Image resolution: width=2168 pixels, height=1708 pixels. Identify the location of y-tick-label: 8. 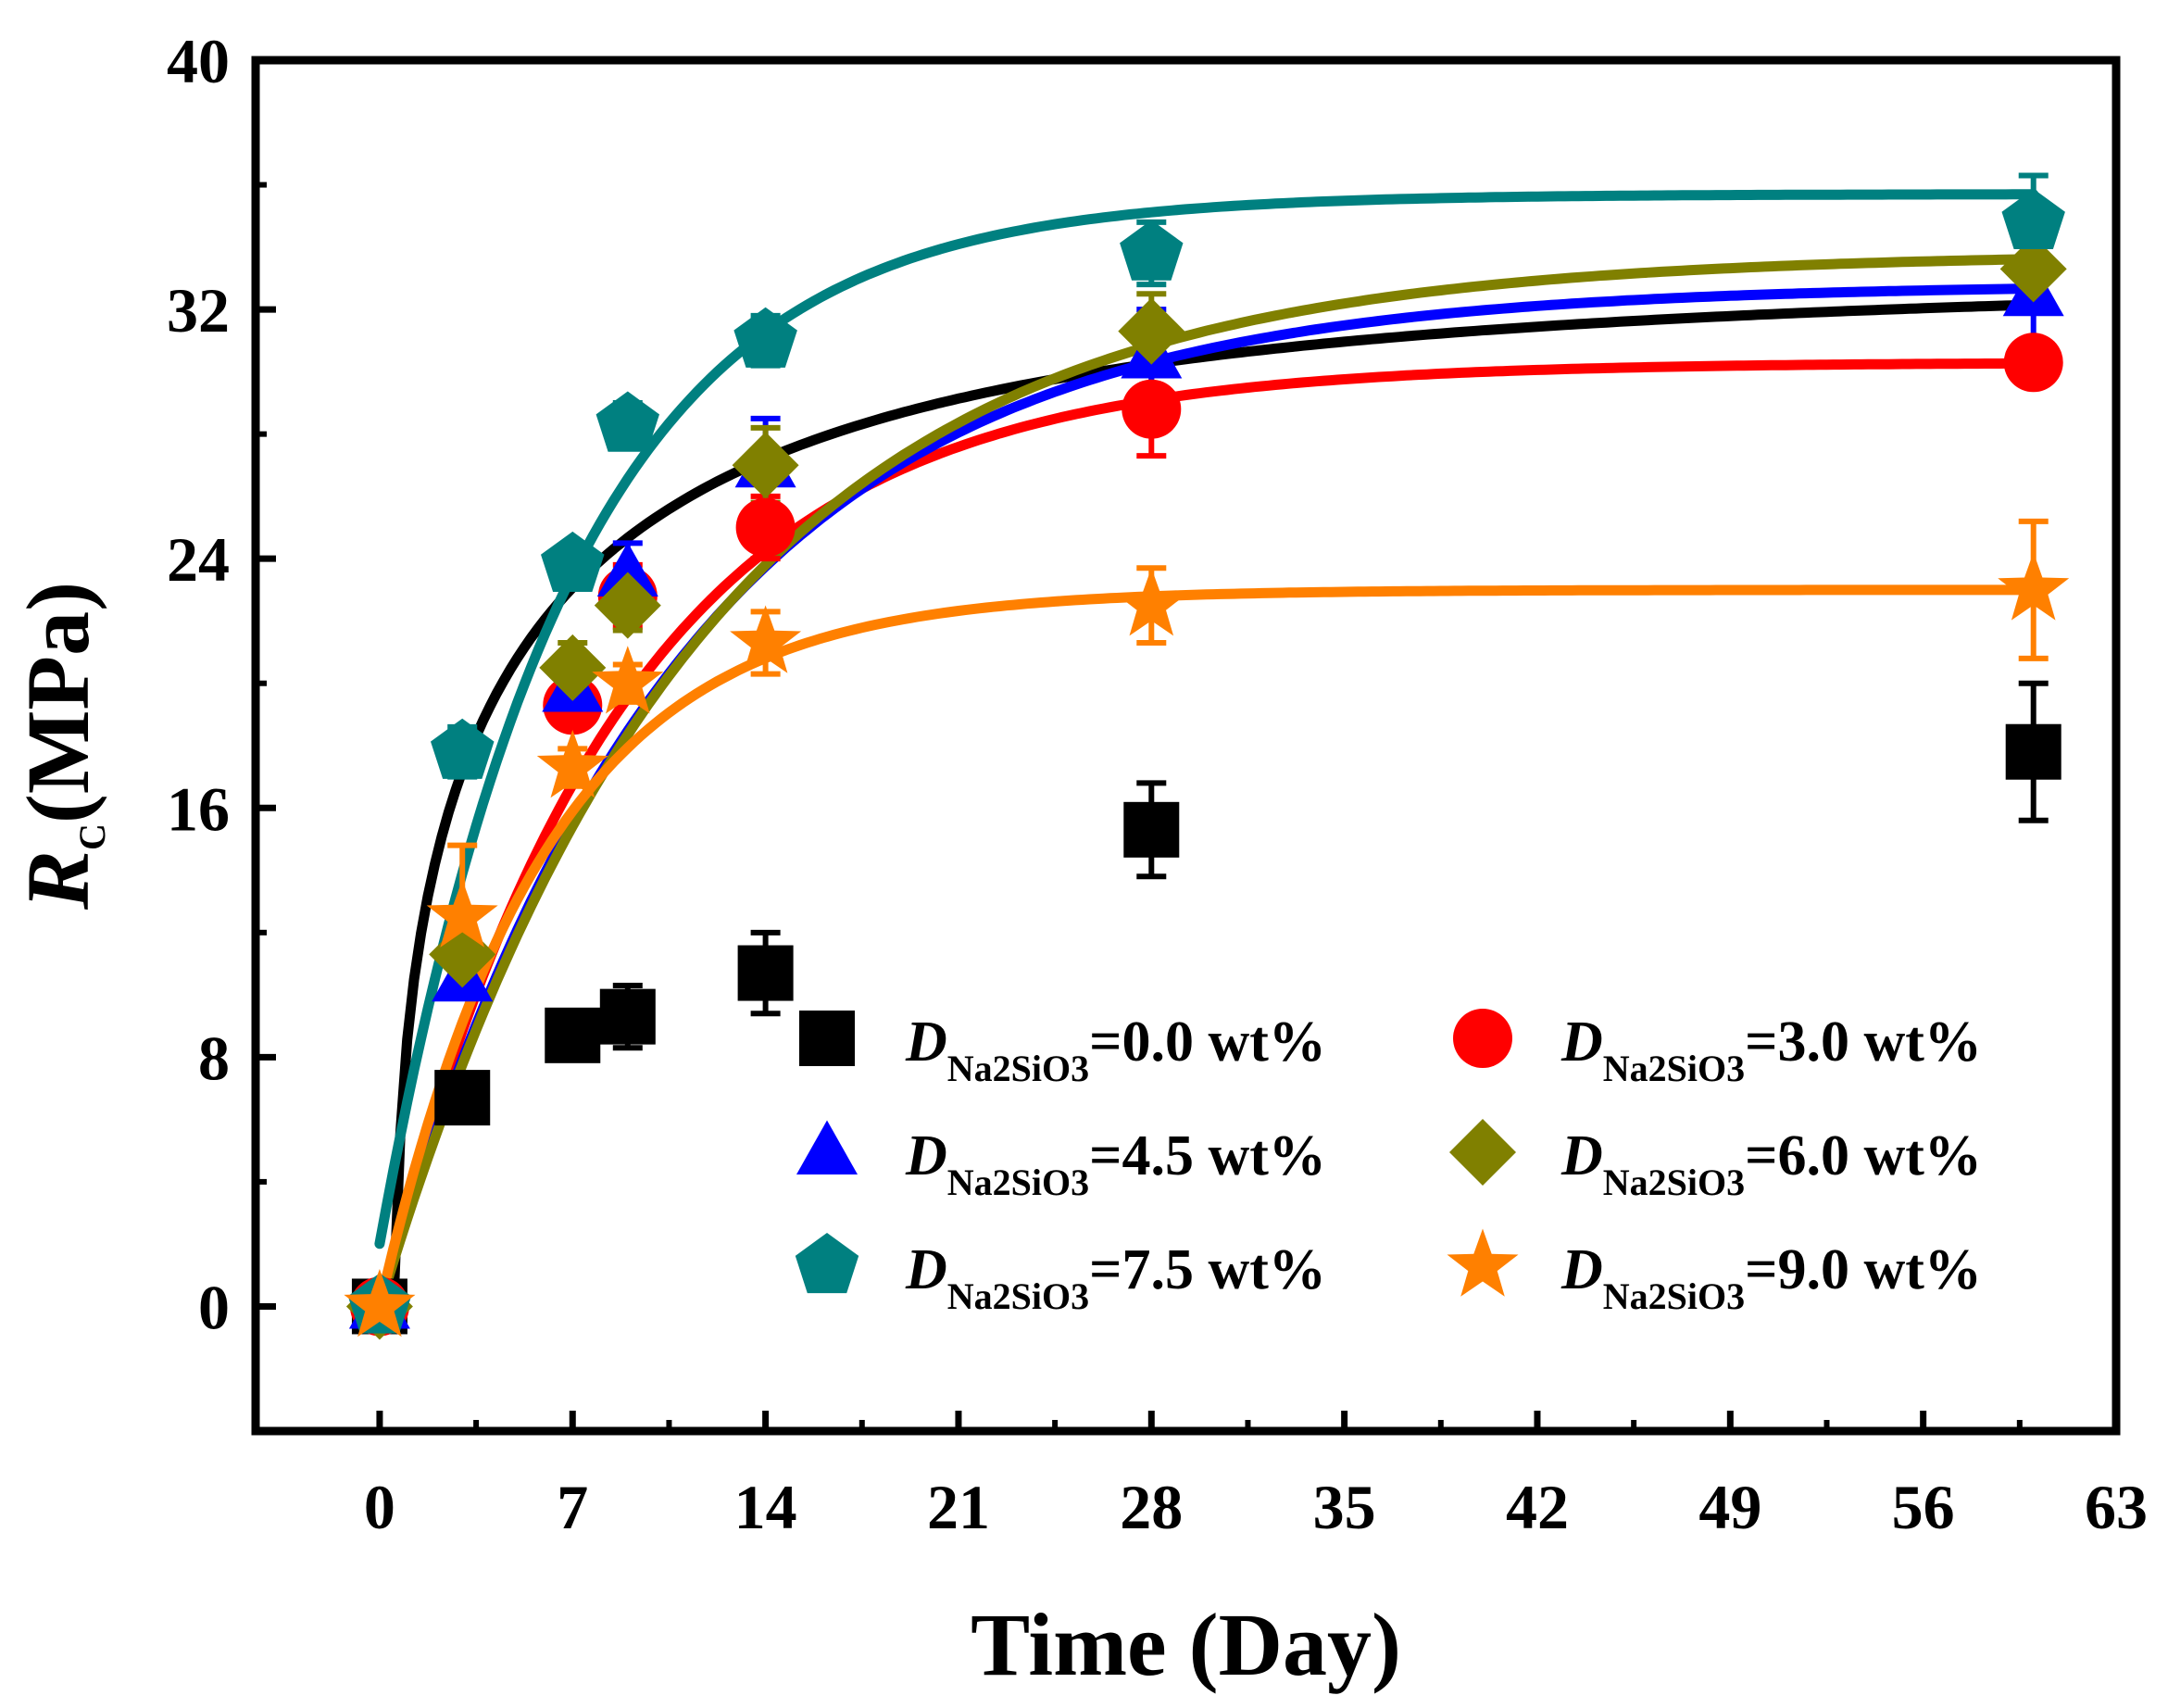
(214, 1058).